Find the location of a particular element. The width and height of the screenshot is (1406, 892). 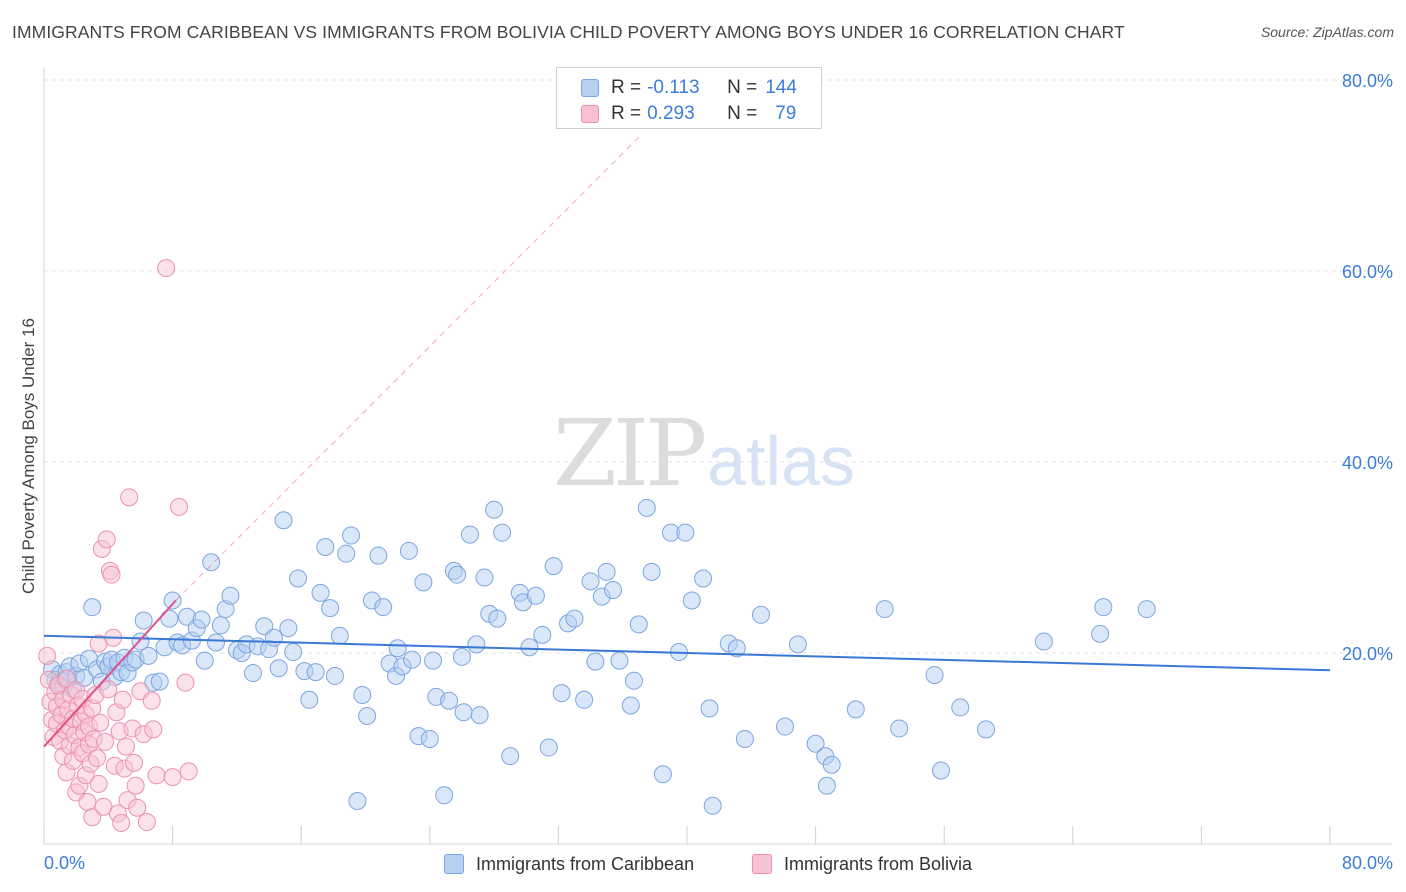

r-label: R = is located at coordinates (626, 87).